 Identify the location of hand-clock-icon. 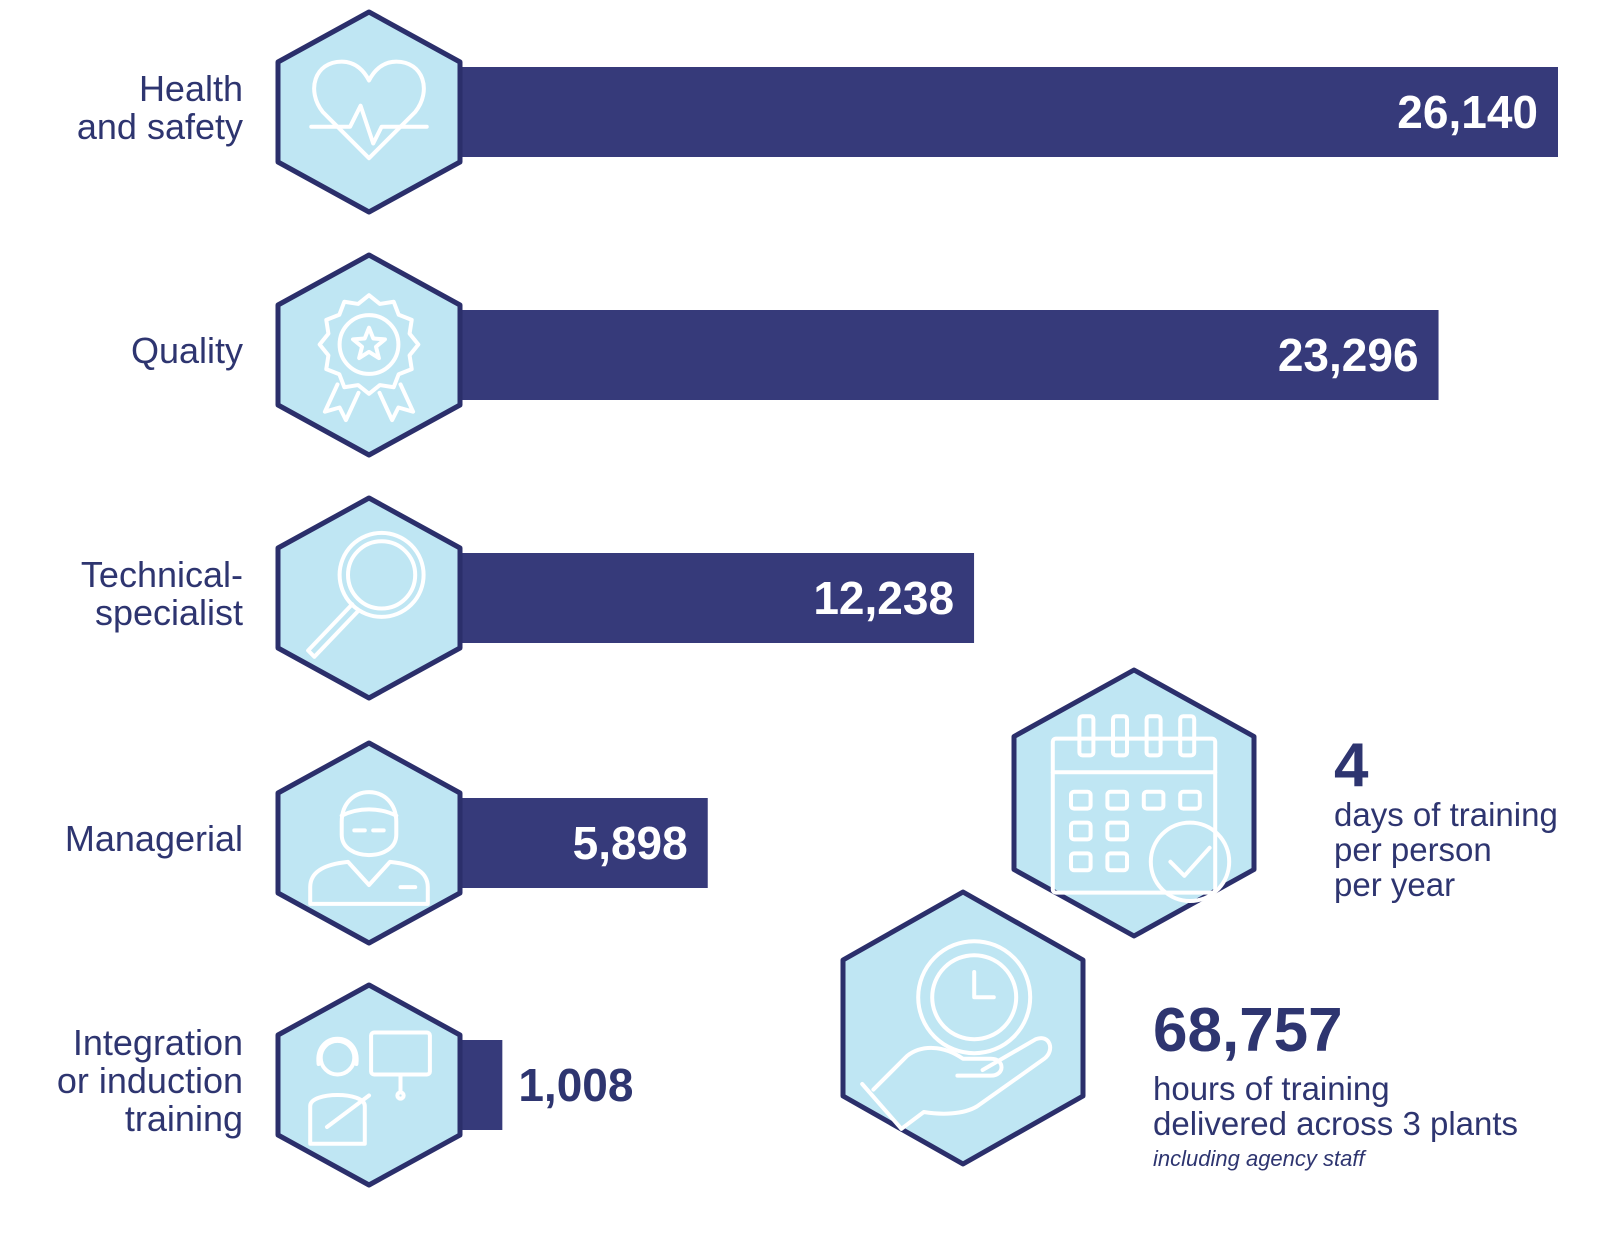
(956, 1035).